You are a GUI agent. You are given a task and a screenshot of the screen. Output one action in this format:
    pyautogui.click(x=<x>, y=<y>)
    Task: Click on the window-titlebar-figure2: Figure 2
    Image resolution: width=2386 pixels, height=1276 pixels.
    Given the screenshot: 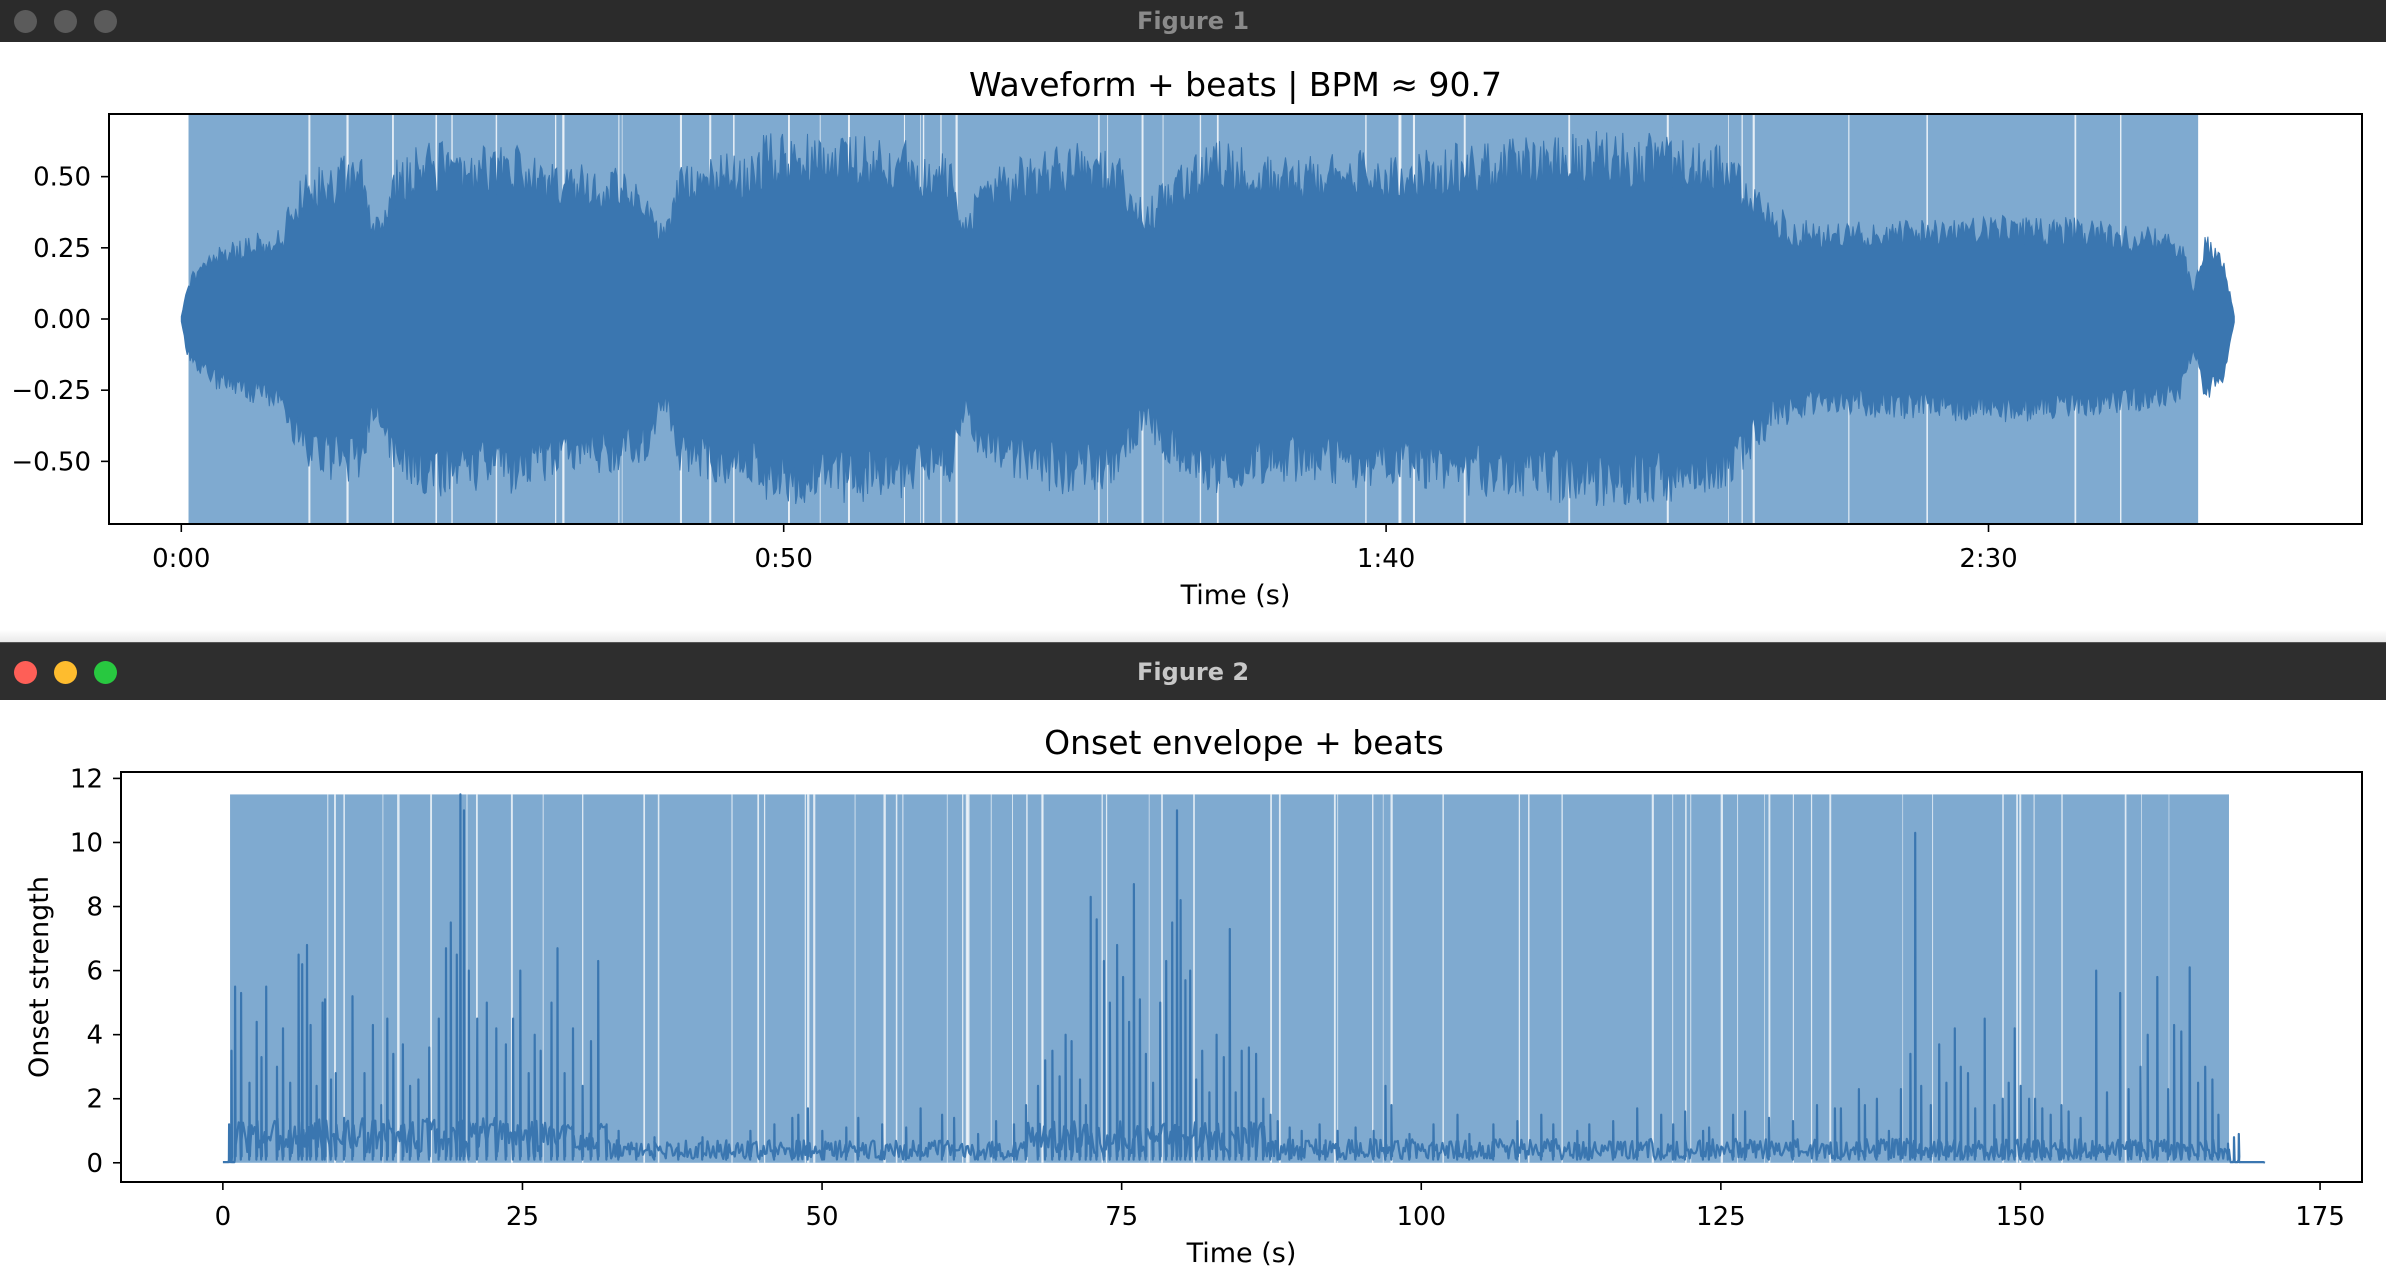 What is the action you would take?
    pyautogui.click(x=1193, y=671)
    